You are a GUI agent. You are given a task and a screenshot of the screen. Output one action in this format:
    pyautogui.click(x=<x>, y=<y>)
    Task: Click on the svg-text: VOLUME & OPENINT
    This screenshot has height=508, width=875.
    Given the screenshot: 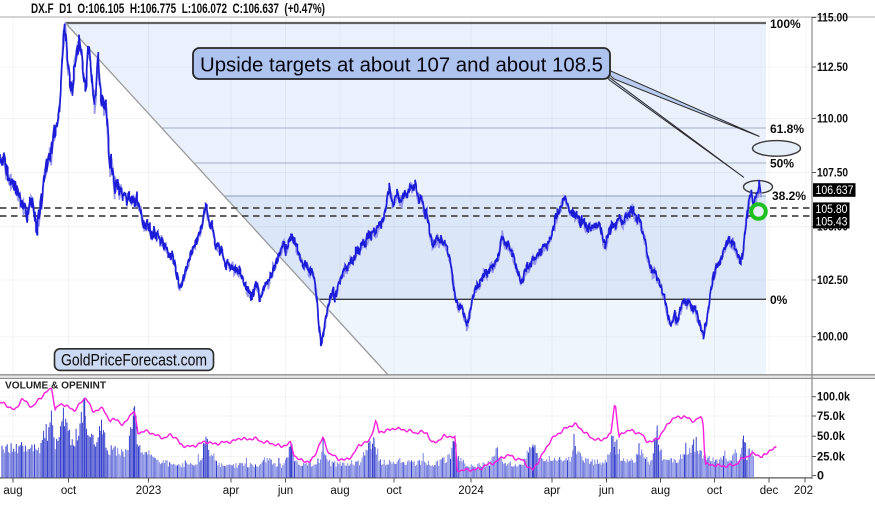 What is the action you would take?
    pyautogui.click(x=55, y=386)
    